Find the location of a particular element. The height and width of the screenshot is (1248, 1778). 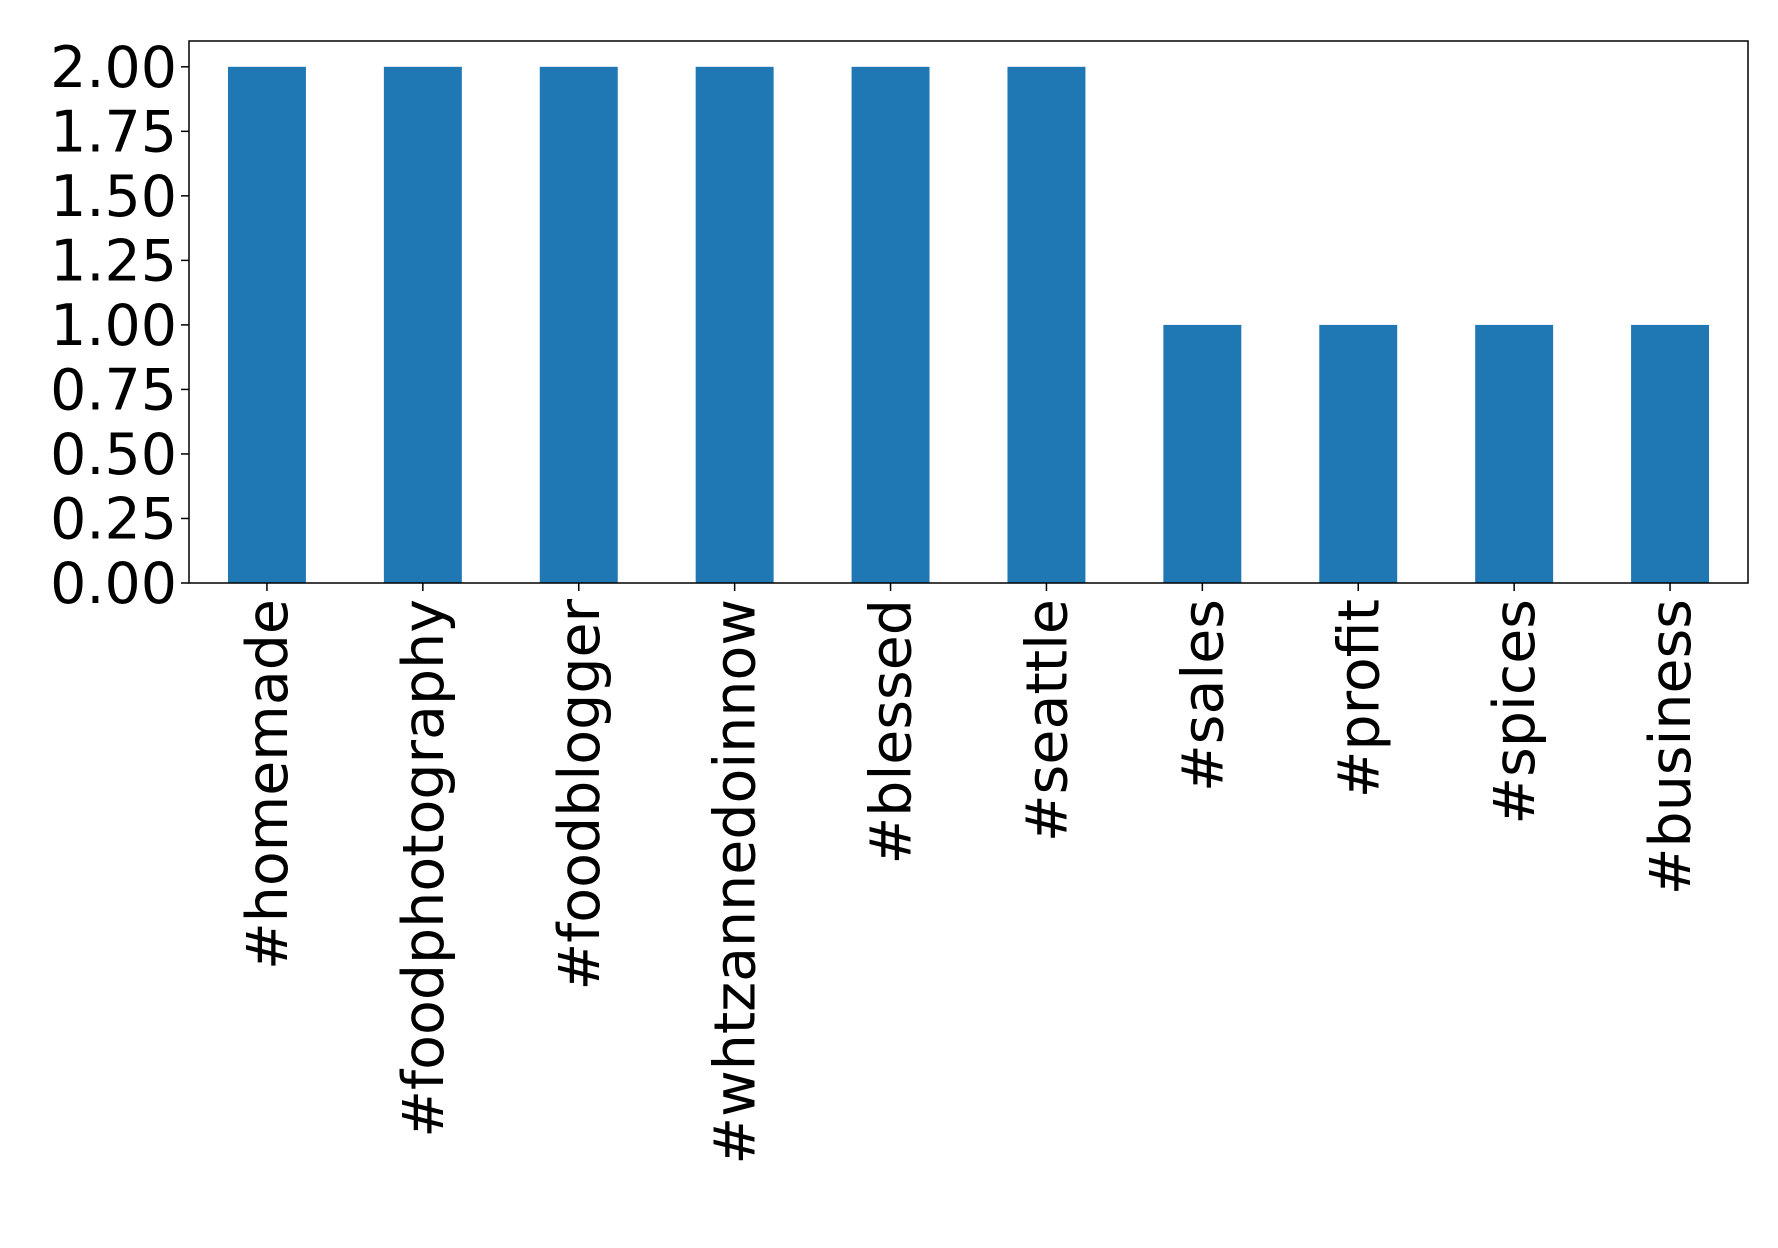

y-tick-label: 1.25 is located at coordinates (113, 261).